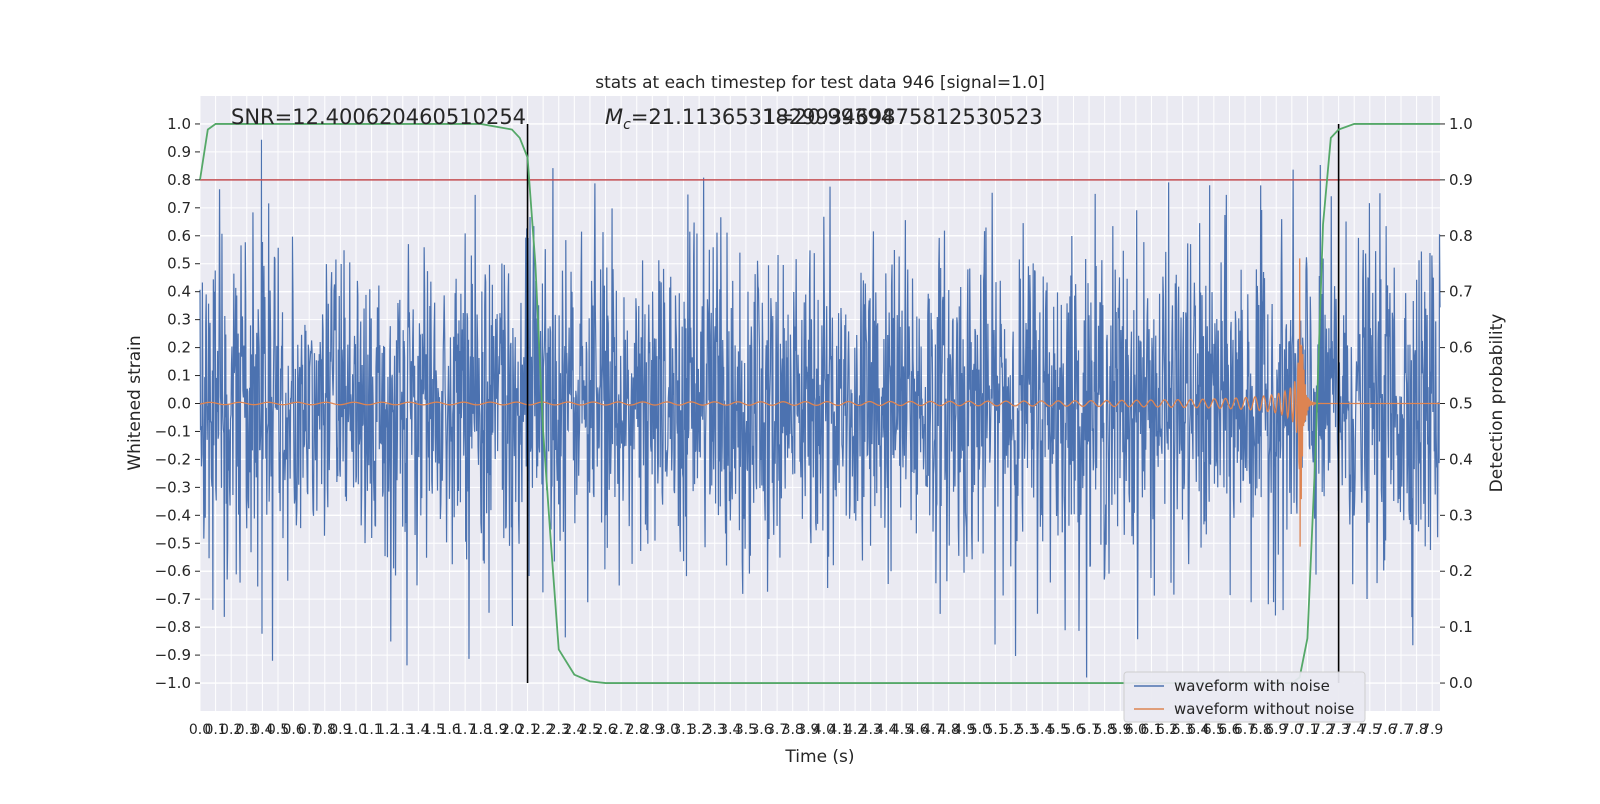  Describe the element at coordinates (527, 730) in the screenshot. I see `x-tick-label: 2.1` at that location.